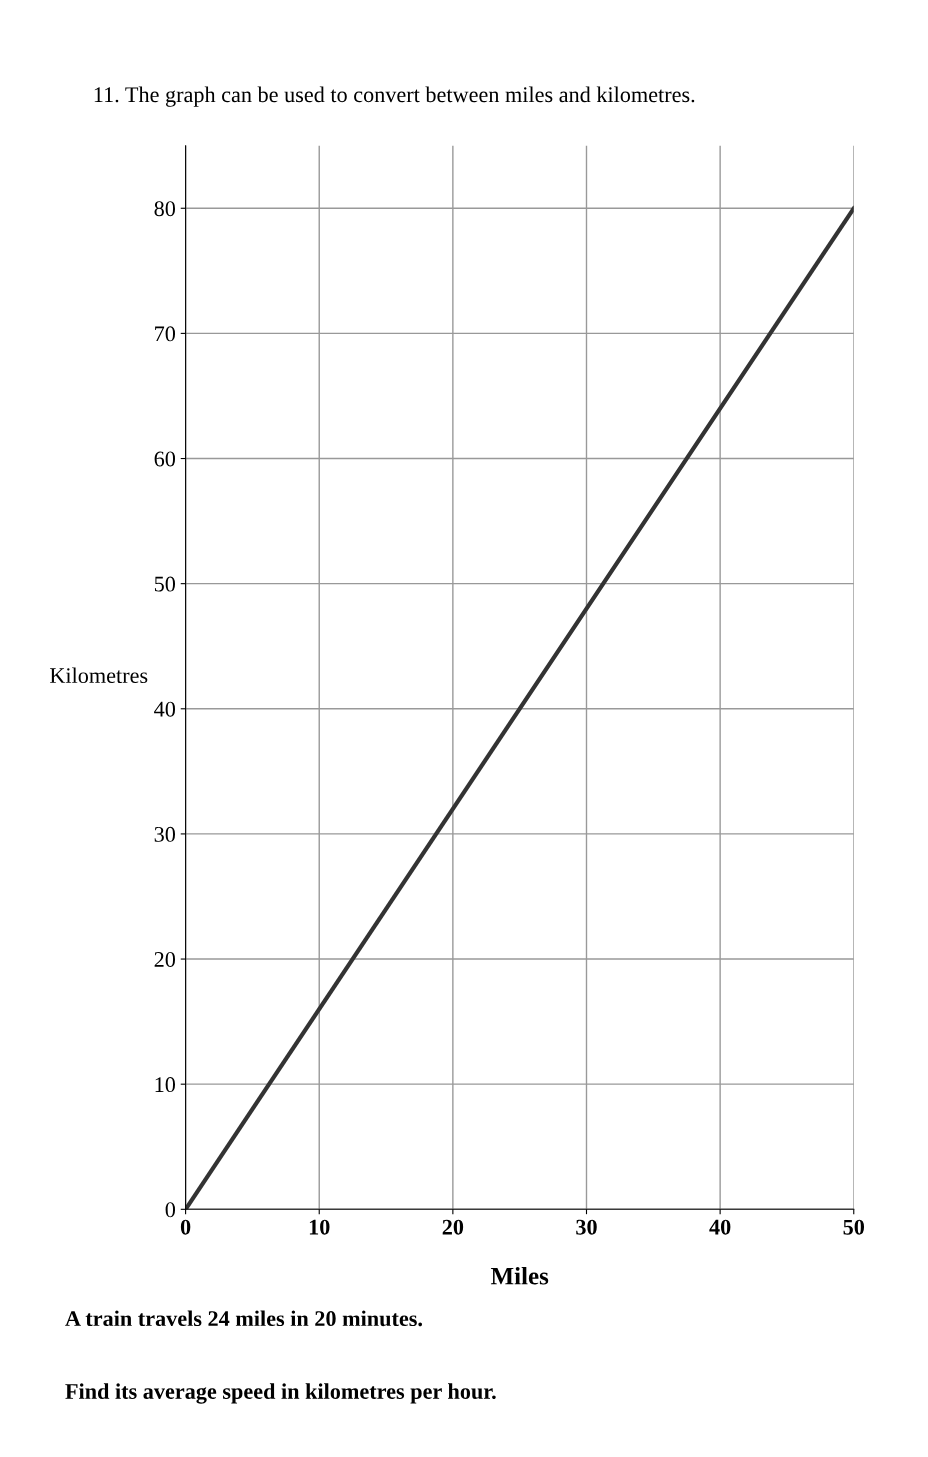 The height and width of the screenshot is (1457, 928). I want to click on y-tick-label: 60, so click(165, 459).